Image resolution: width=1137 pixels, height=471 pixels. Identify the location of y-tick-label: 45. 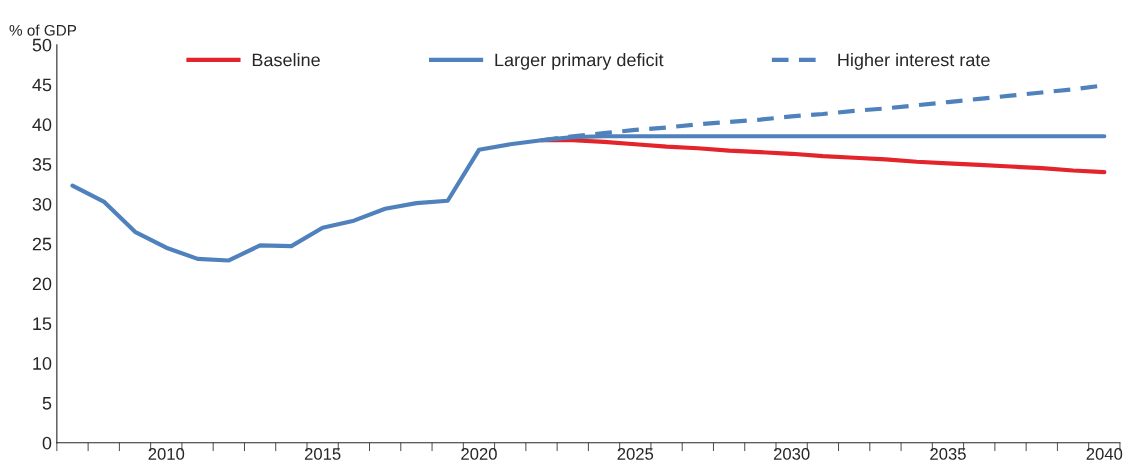
(42, 85).